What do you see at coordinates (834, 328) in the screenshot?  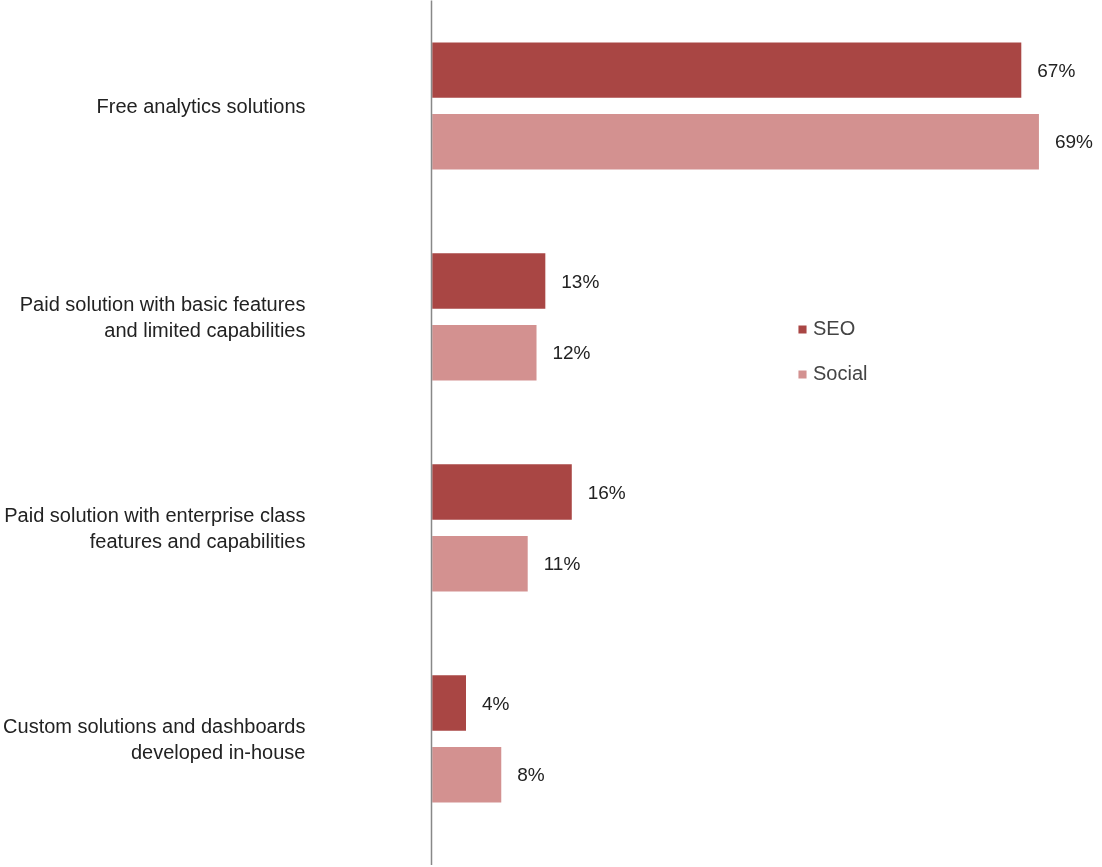 I see `legend-label: SEO` at bounding box center [834, 328].